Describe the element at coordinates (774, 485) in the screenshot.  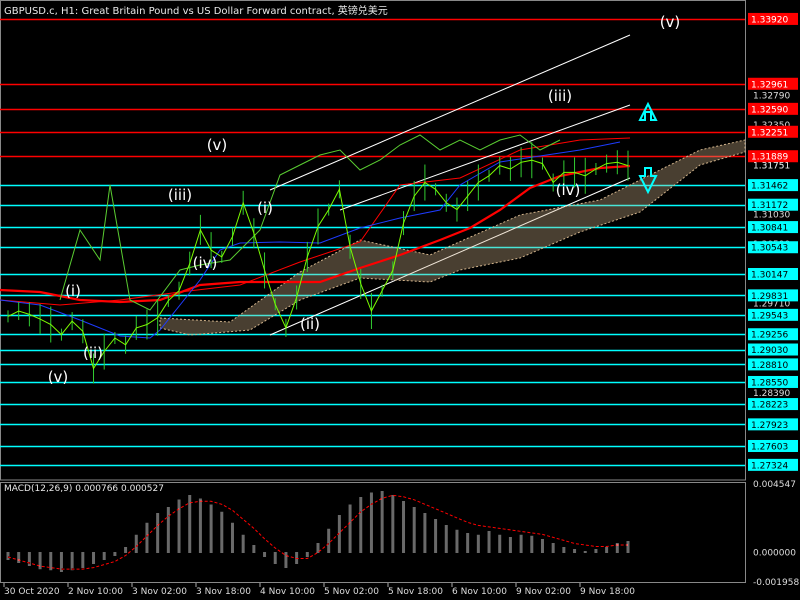
I see `macd-axis-label: 0.004547` at that location.